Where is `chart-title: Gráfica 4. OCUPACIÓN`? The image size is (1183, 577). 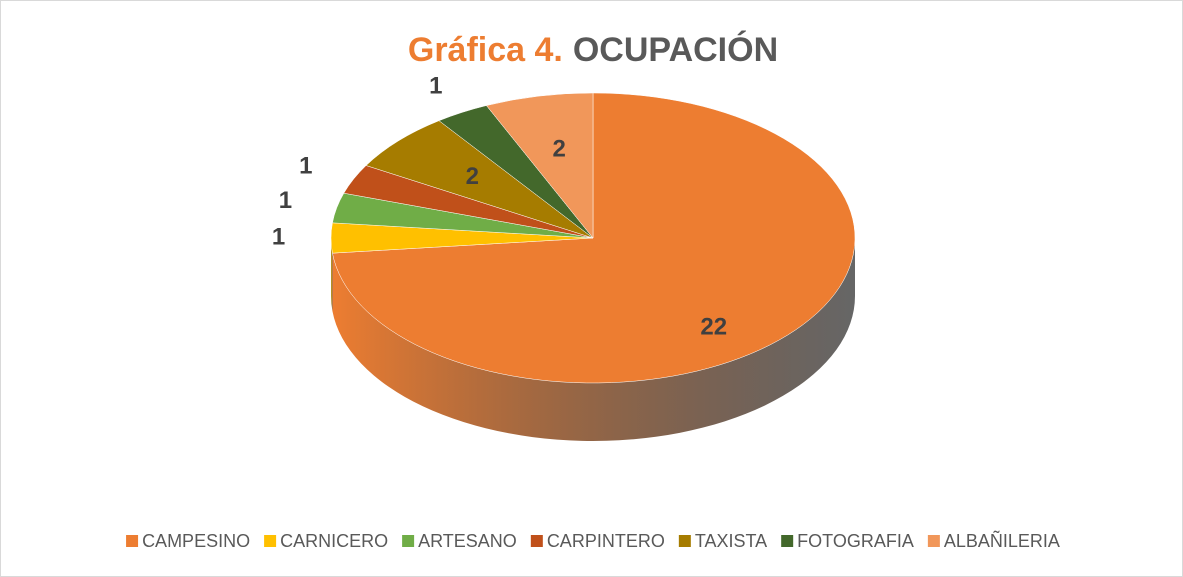 chart-title: Gráfica 4. OCUPACIÓN is located at coordinates (593, 50).